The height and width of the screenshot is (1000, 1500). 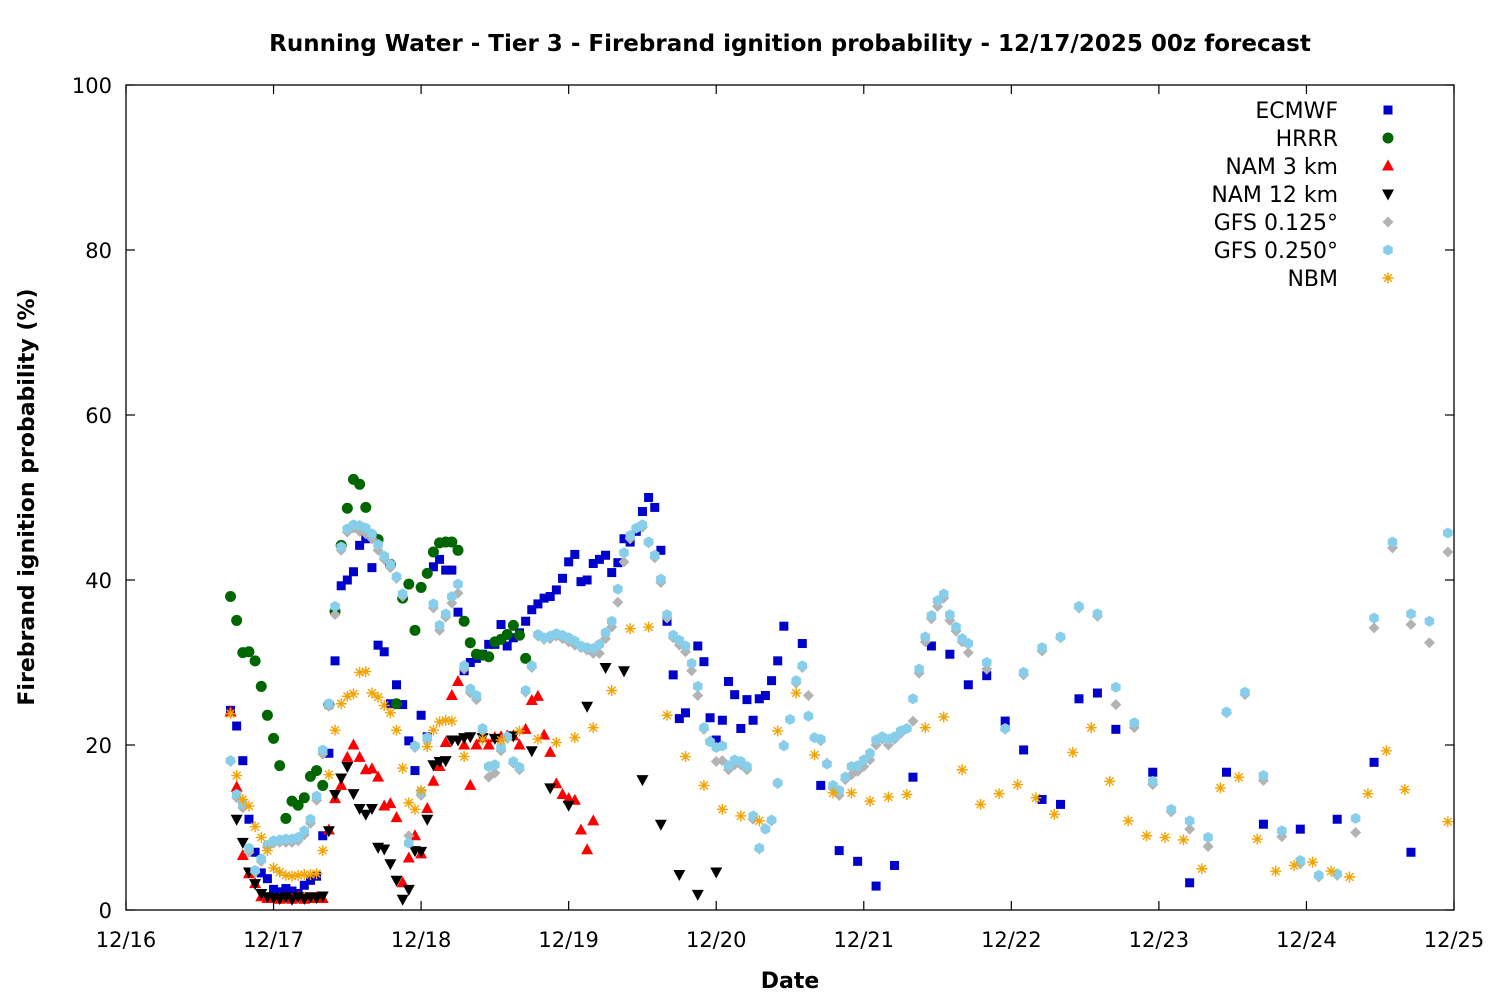 What do you see at coordinates (105, 911) in the screenshot?
I see `y-tick-label: 0` at bounding box center [105, 911].